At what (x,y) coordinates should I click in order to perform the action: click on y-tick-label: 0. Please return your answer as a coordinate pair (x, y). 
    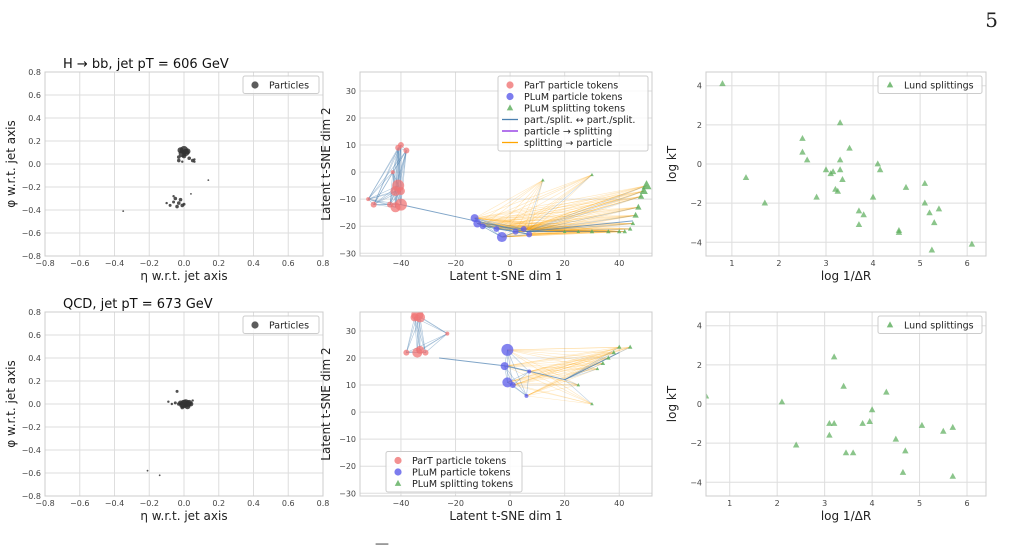
    Looking at the image, I should click on (699, 404).